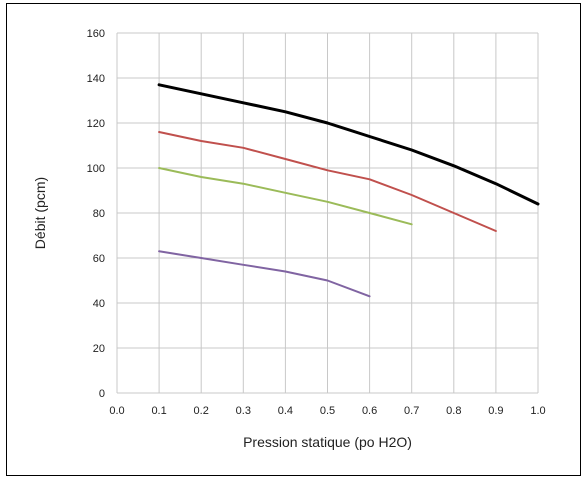  What do you see at coordinates (96, 79) in the screenshot?
I see `y-tick-label: 140` at bounding box center [96, 79].